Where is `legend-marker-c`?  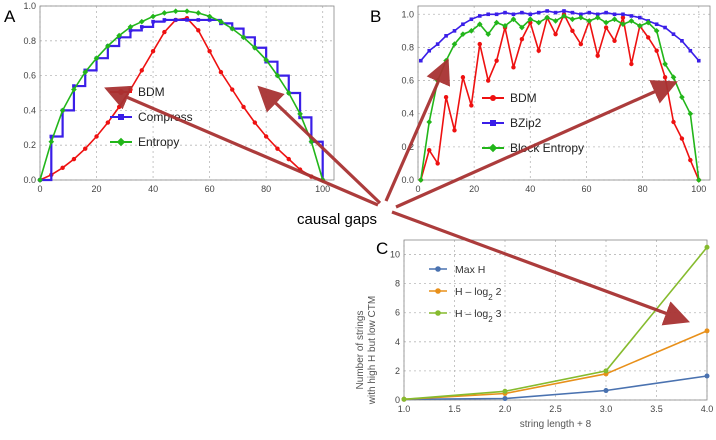
legend-marker-c is located at coordinates (438, 313).